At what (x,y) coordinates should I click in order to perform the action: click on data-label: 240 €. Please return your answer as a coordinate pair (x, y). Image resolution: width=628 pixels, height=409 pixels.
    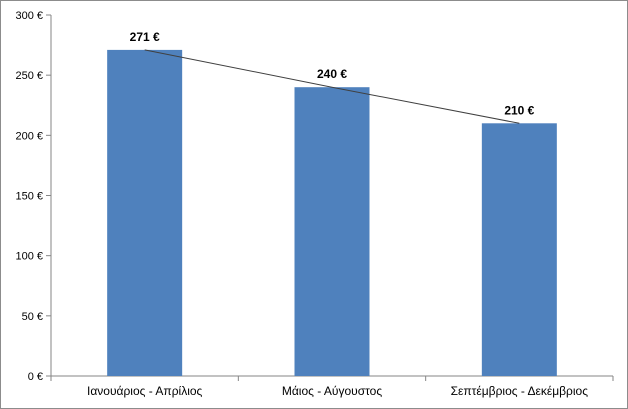
    Looking at the image, I should click on (332, 74).